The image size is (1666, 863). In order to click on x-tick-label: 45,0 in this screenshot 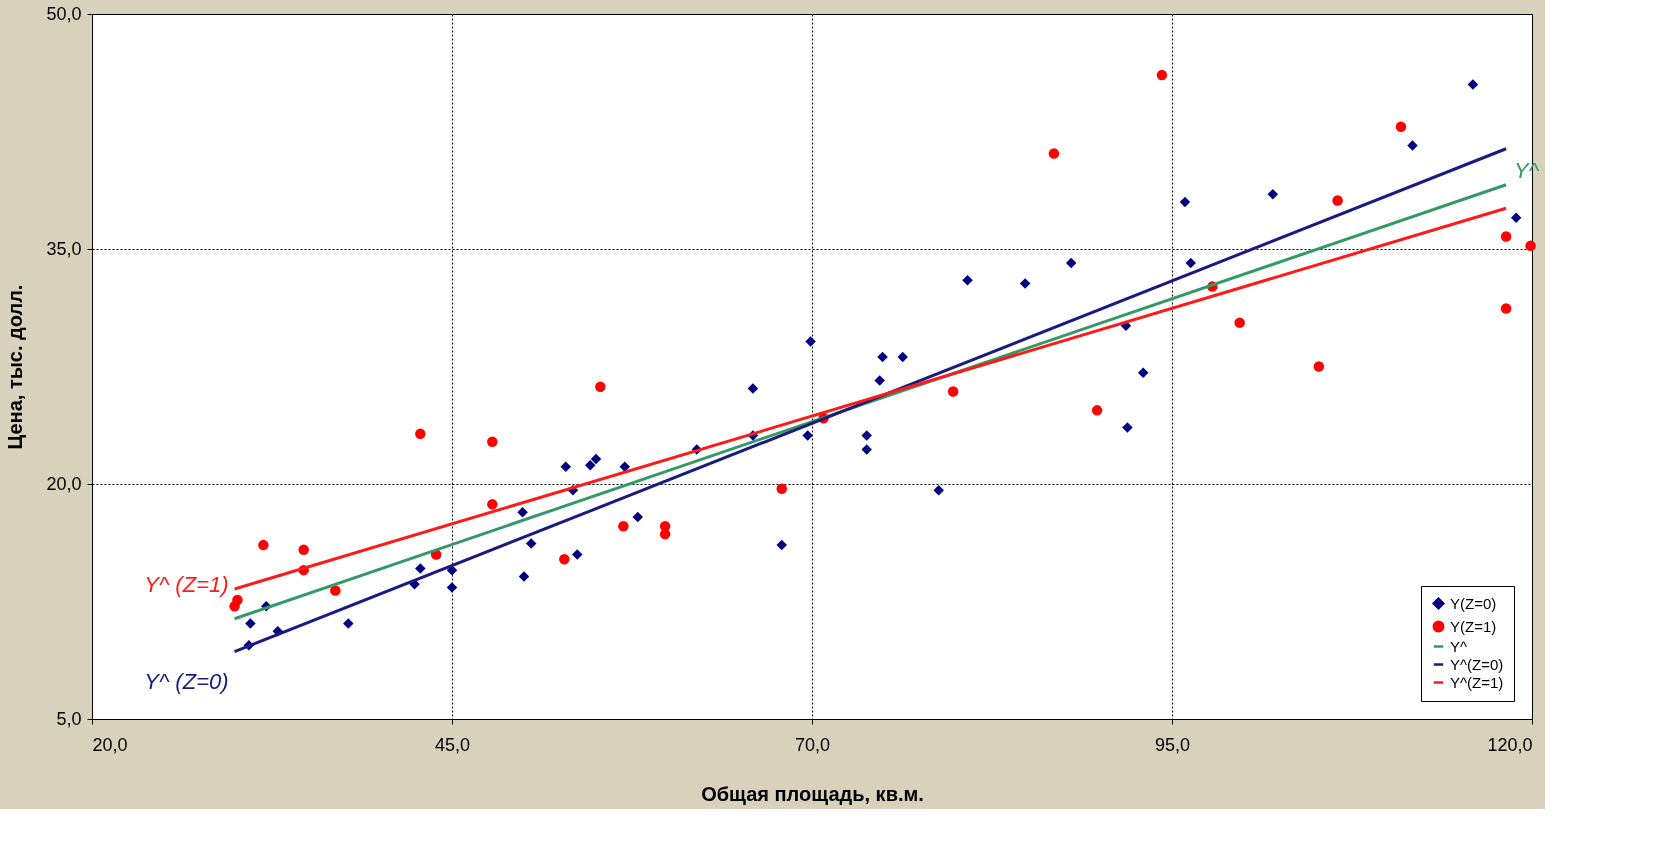, I will do `click(452, 744)`.